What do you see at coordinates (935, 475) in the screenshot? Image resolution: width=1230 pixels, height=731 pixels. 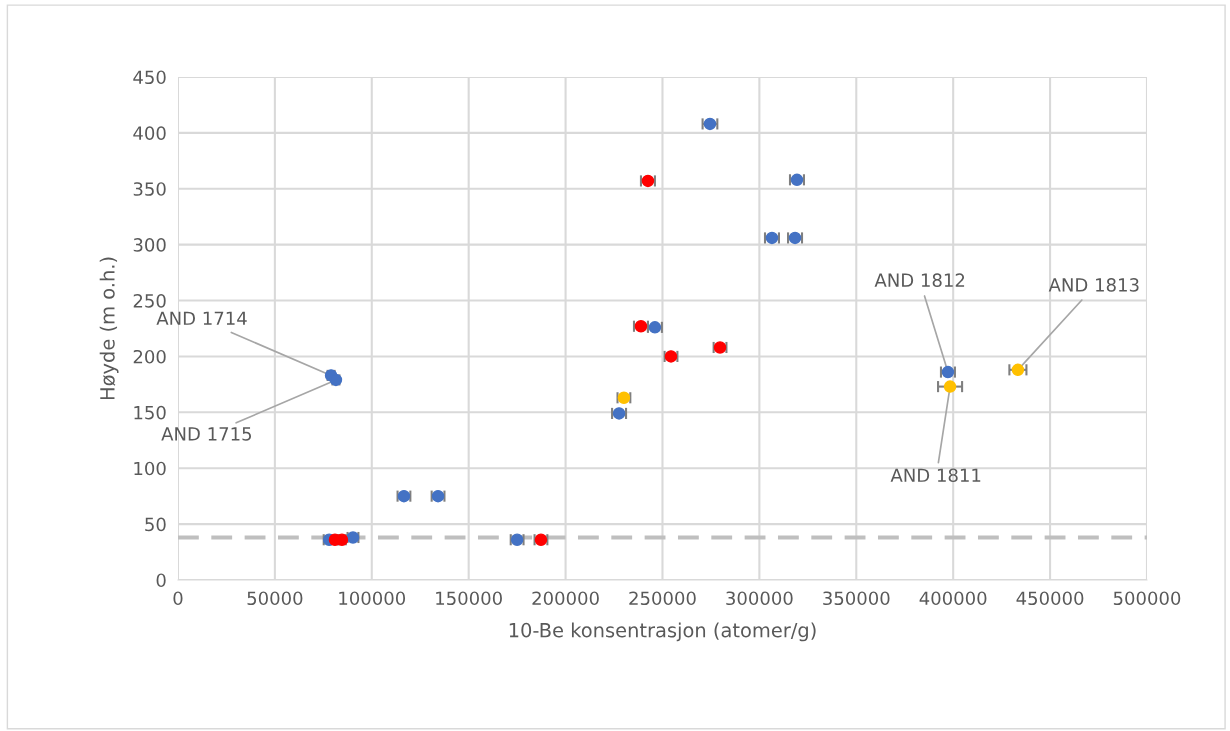 I see `annotation: AND 1811` at bounding box center [935, 475].